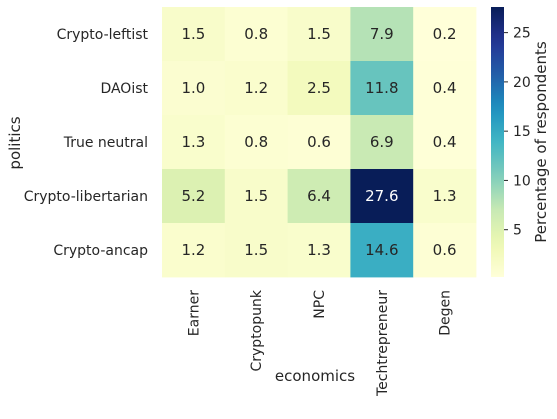  I want to click on x-axis-ticks: Earner Cryptopunk NPC Techtrepreneur Degen, so click(319, 343).